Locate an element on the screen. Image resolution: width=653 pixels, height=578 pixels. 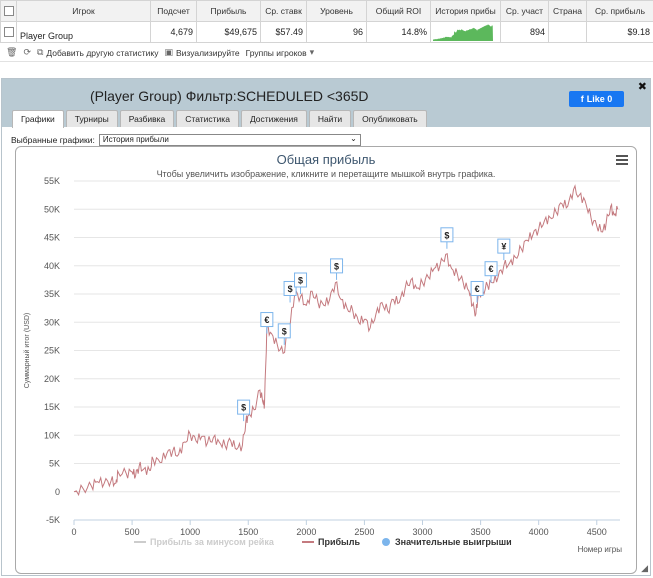
tab-statistics: Статистика is located at coordinates (207, 118).